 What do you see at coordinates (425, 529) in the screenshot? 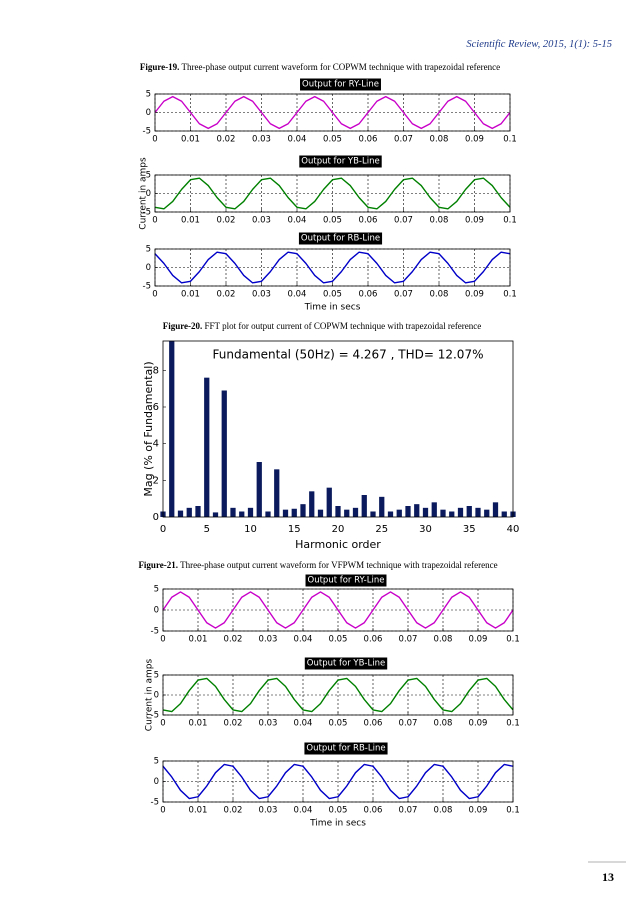
I see `x-tick-label: 30` at bounding box center [425, 529].